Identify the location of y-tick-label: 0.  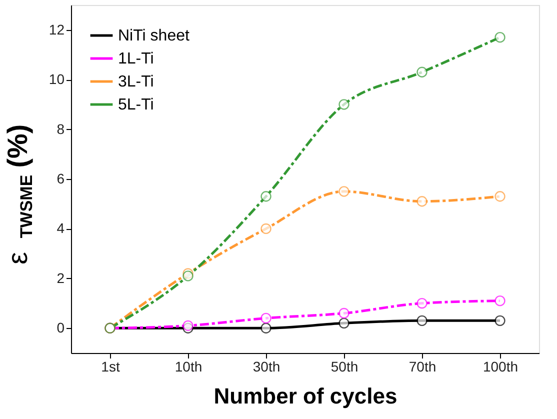
(60, 328).